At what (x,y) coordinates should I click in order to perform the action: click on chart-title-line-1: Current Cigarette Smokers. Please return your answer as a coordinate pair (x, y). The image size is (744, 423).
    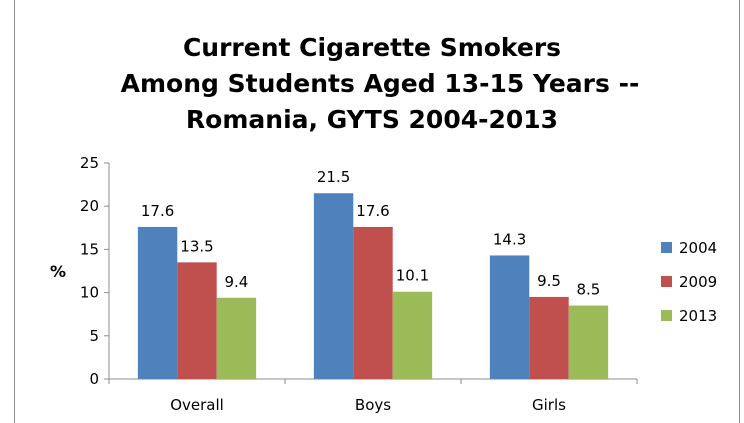
    Looking at the image, I should click on (372, 47).